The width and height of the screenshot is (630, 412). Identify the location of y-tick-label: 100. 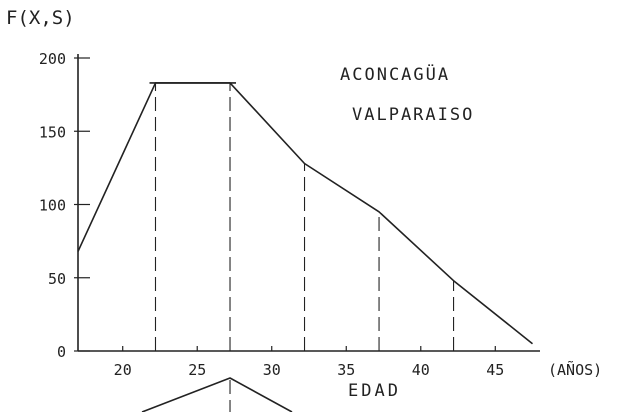
(52, 206).